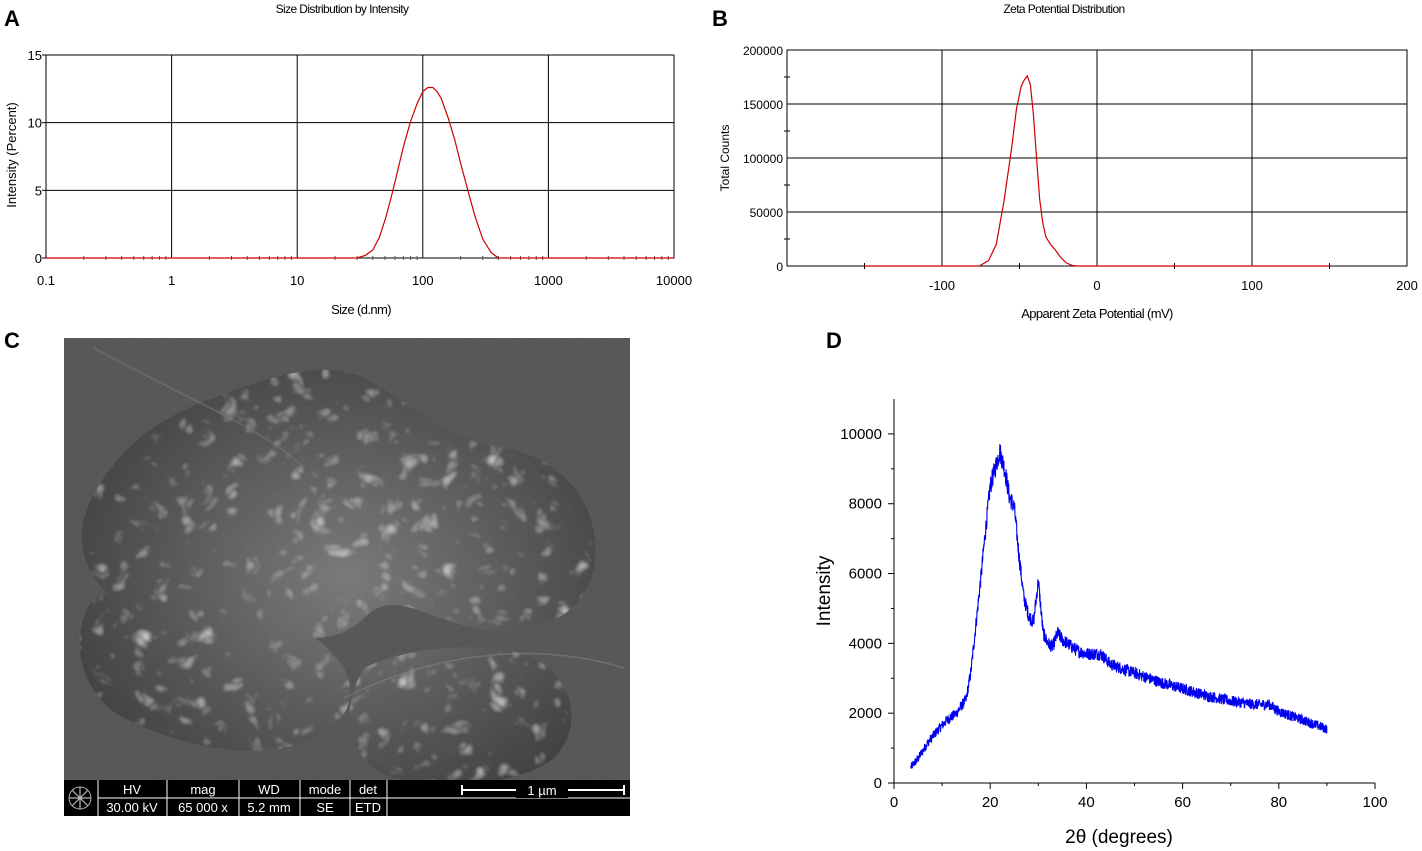  What do you see at coordinates (132, 807) in the screenshot?
I see `databar-hv-value: 30.00 kV` at bounding box center [132, 807].